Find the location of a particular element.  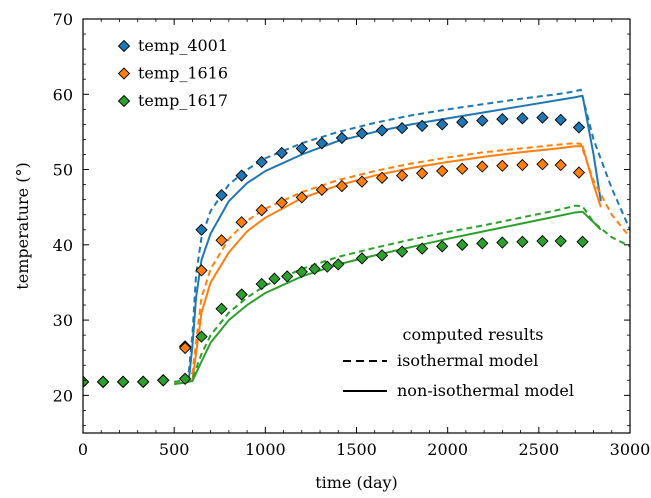

legend-label-temp_4001: temp_4001 is located at coordinates (183, 45).